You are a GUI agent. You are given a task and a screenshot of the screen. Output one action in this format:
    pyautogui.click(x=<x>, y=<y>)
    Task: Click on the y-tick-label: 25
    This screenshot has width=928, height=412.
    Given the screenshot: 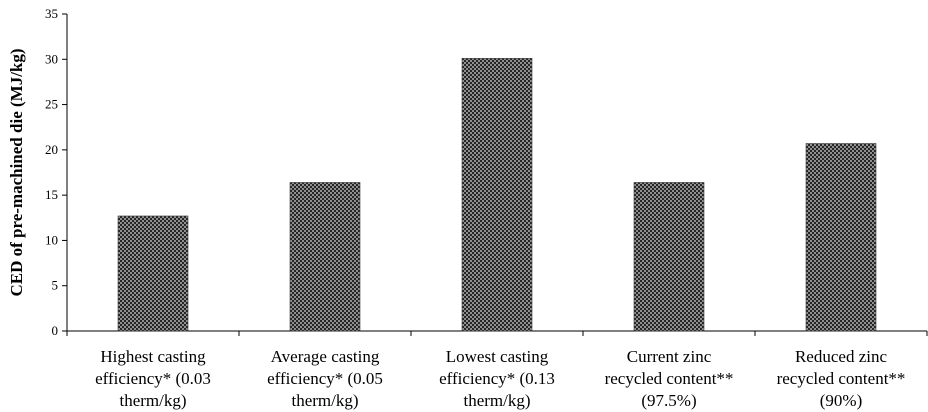 What is the action you would take?
    pyautogui.click(x=51, y=104)
    